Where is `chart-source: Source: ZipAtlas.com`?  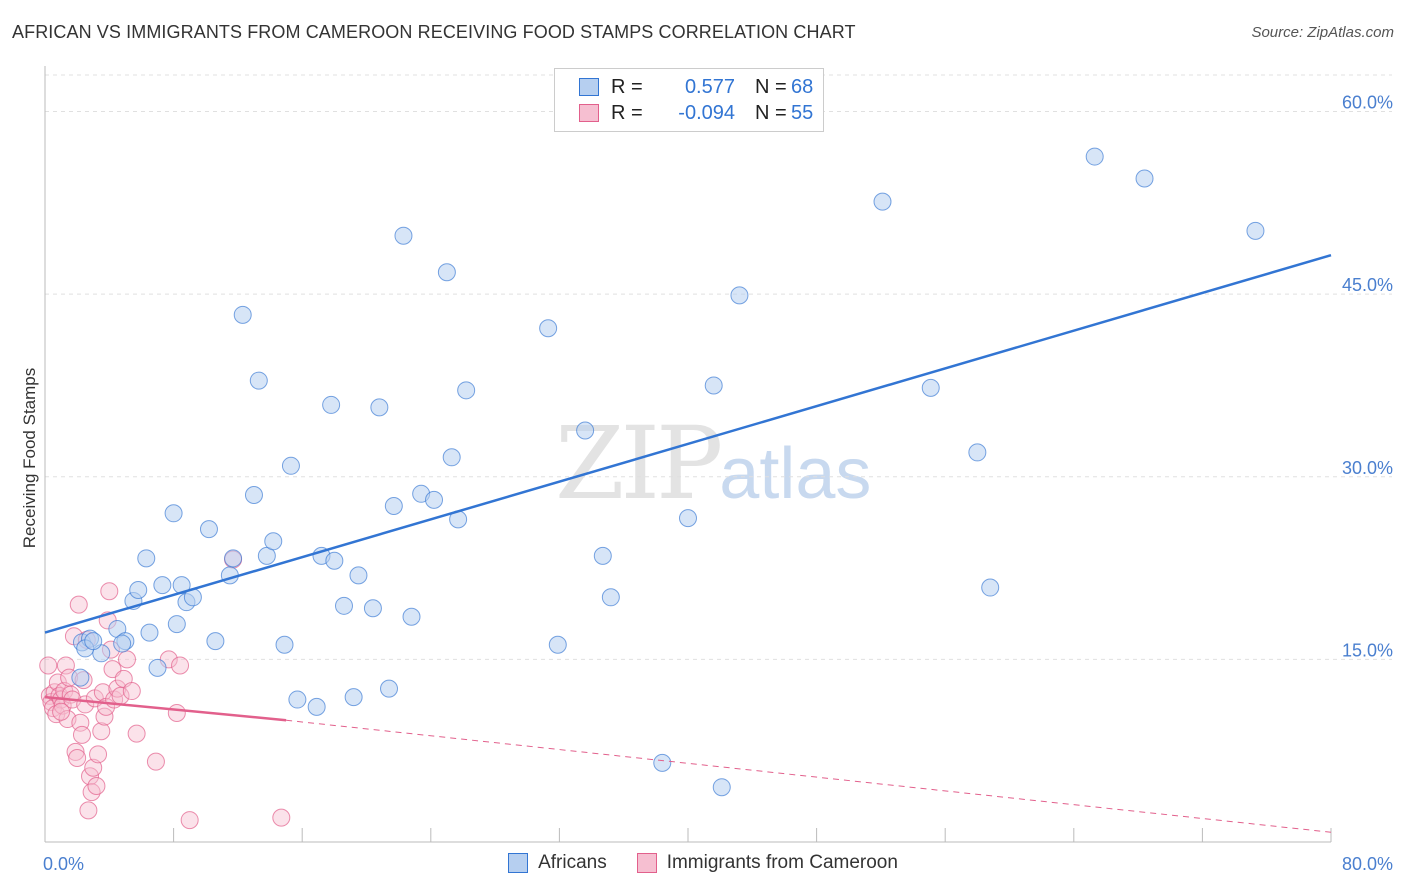 chart-source: Source: ZipAtlas.com is located at coordinates (1322, 32).